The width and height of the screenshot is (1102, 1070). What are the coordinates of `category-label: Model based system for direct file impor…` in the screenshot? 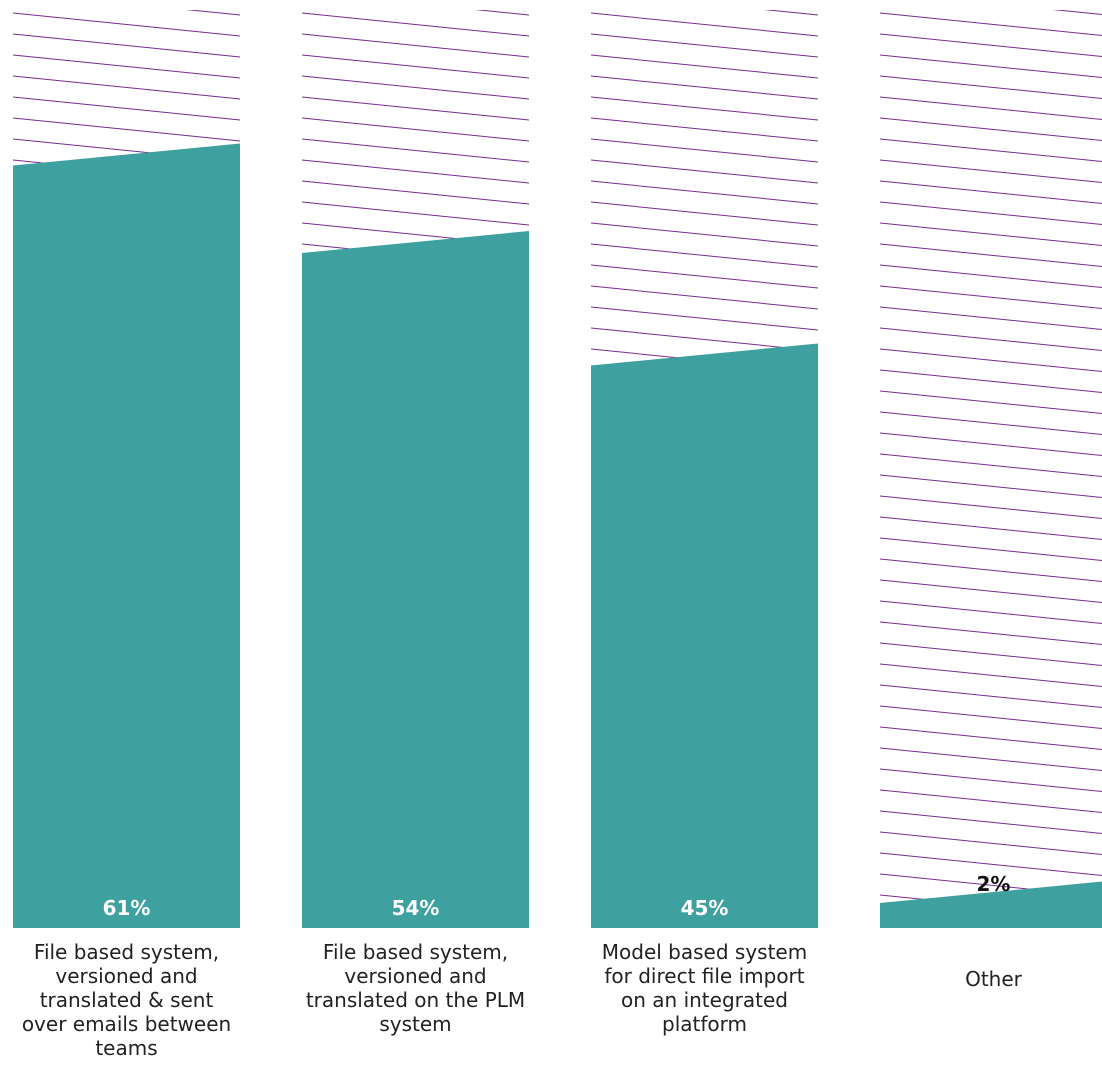 It's located at (704, 988).